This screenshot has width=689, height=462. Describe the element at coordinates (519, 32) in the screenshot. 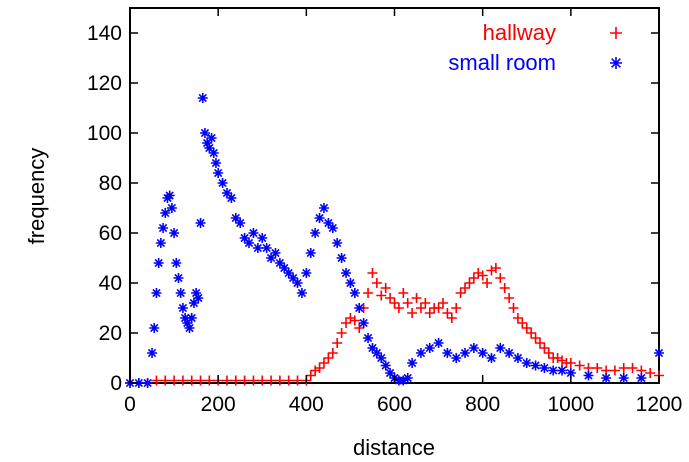

I see `legend-label-hallway: hallway` at that location.